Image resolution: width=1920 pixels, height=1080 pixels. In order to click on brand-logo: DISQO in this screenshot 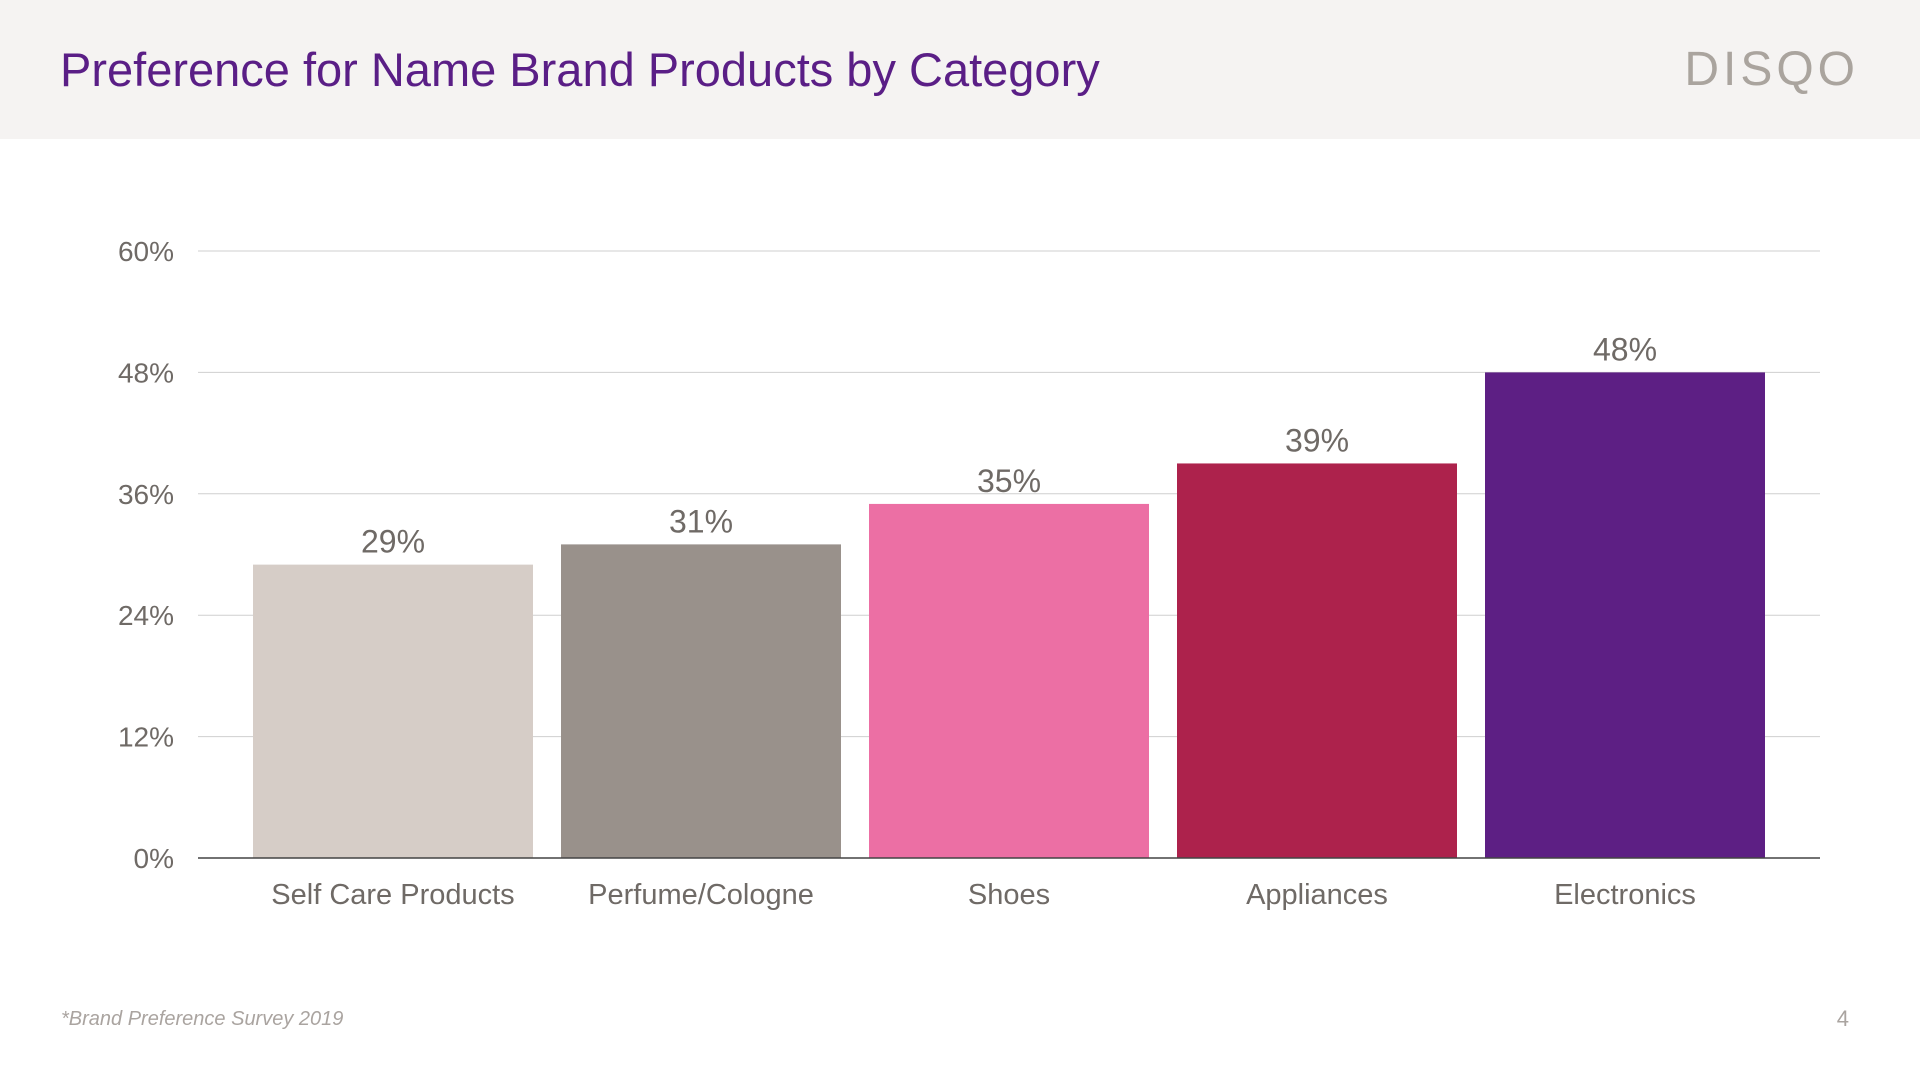, I will do `click(1771, 69)`.